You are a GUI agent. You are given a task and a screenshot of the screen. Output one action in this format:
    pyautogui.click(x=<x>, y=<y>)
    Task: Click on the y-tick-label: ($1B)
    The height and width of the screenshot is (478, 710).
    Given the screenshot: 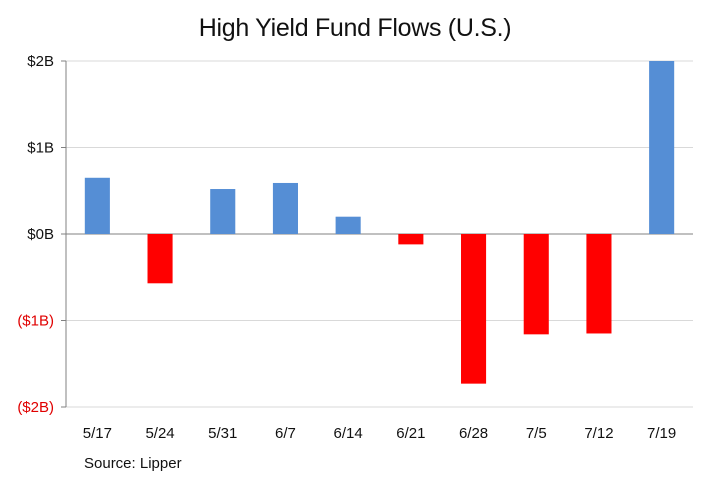 What is the action you would take?
    pyautogui.click(x=35, y=321)
    